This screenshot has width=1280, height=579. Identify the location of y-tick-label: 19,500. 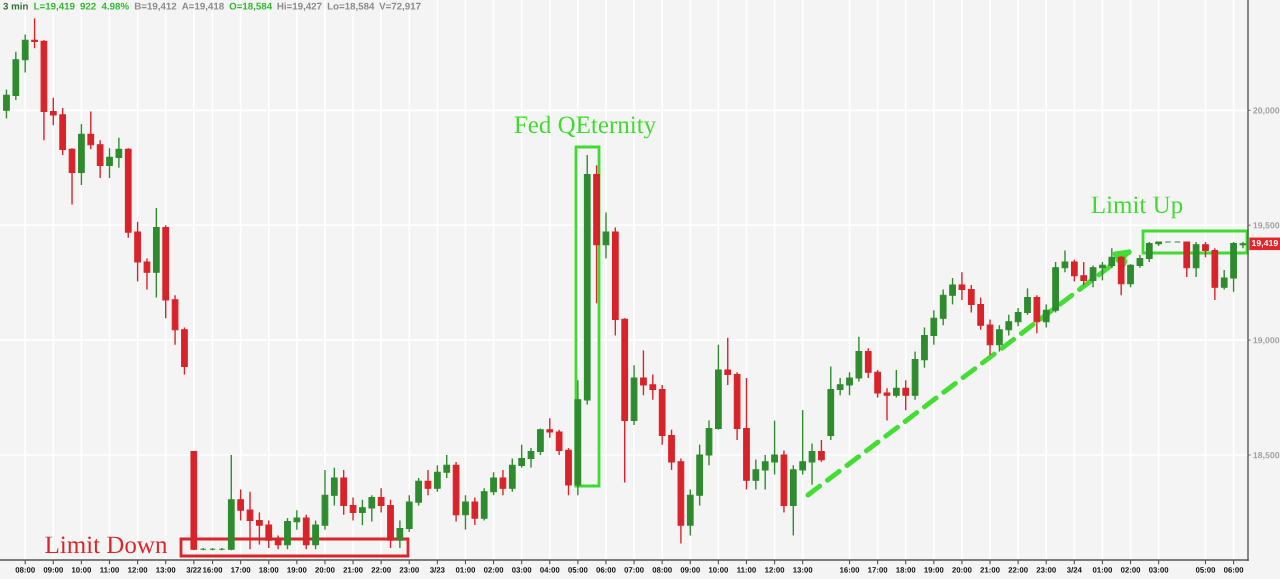
(1266, 226).